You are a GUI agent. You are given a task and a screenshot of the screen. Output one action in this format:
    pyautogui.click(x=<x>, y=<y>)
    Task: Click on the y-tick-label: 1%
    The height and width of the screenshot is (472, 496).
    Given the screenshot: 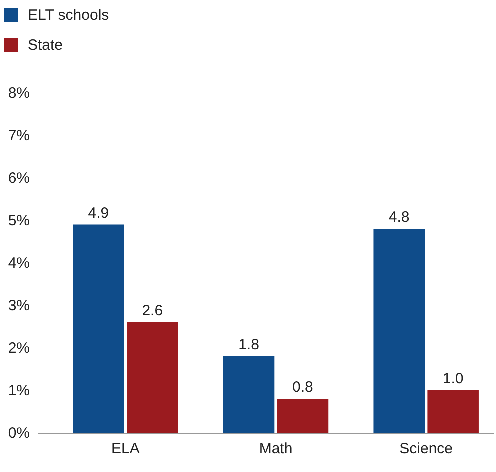 What is the action you would take?
    pyautogui.click(x=19, y=391)
    